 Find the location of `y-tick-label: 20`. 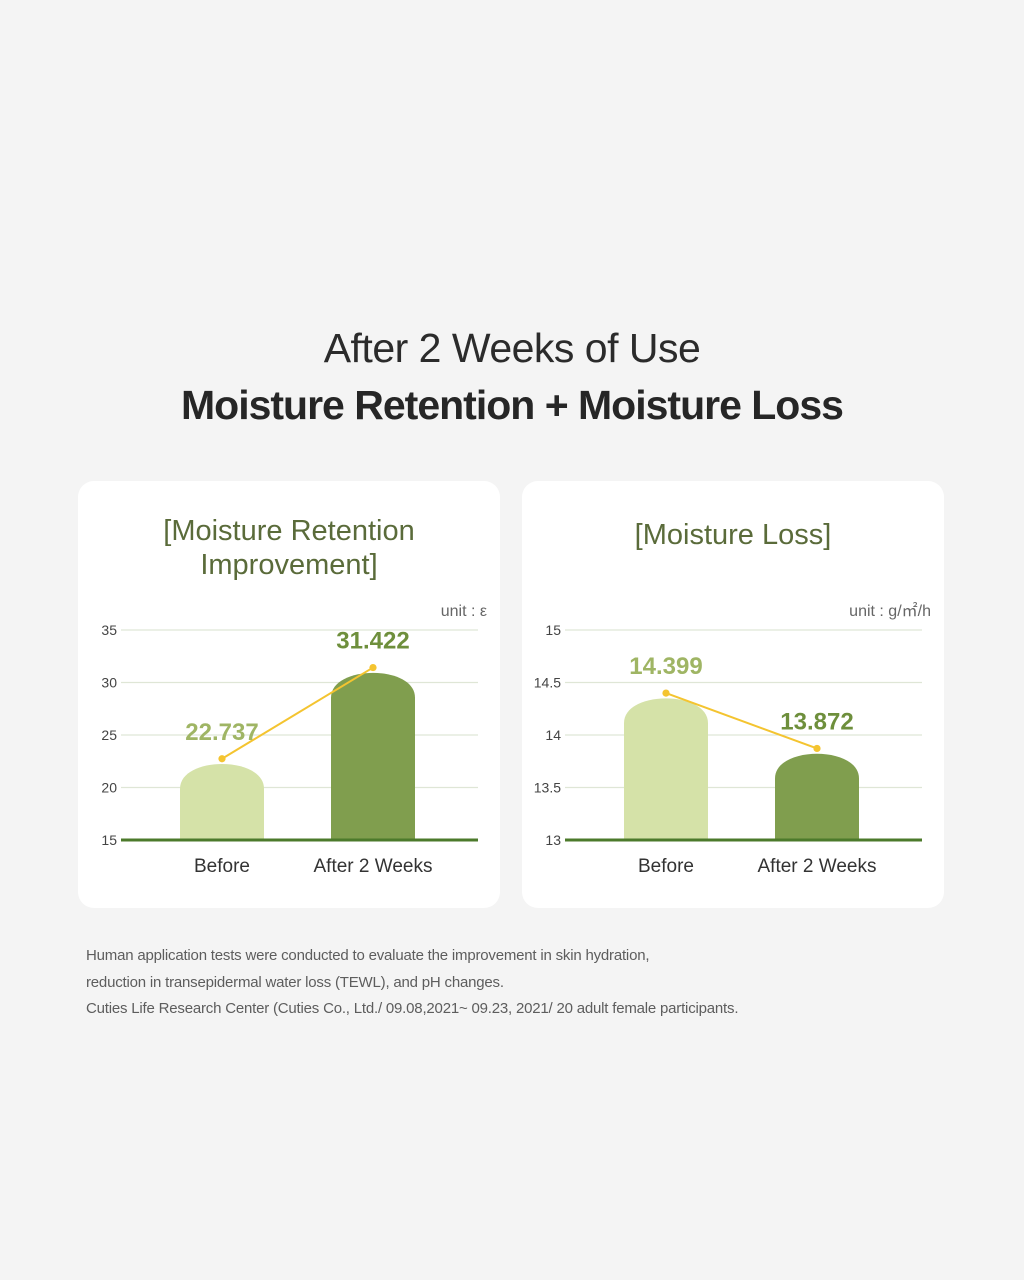

y-tick-label: 20 is located at coordinates (109, 788).